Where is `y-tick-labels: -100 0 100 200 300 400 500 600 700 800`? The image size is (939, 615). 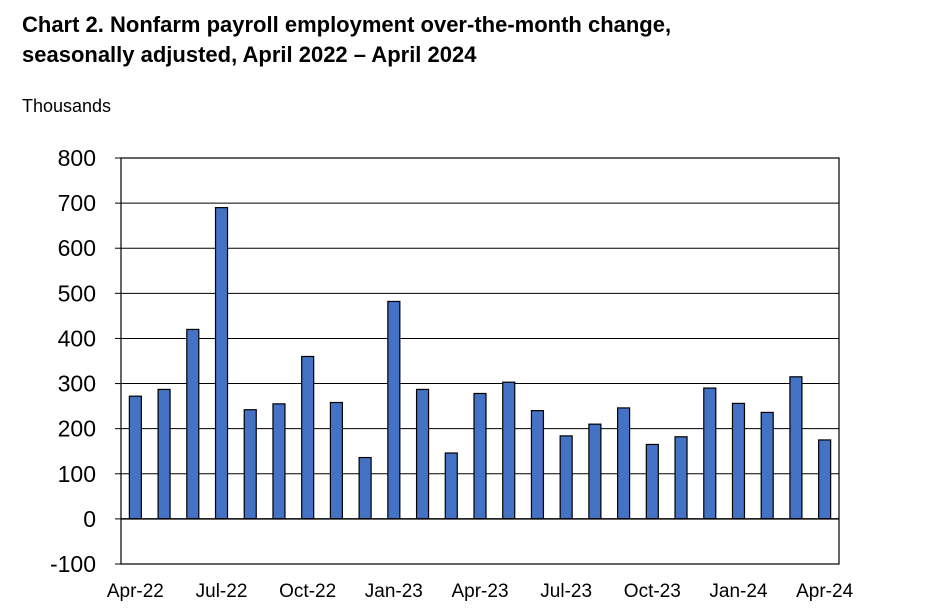
y-tick-labels: -100 0 100 200 300 400 500 600 700 800 is located at coordinates (73, 361).